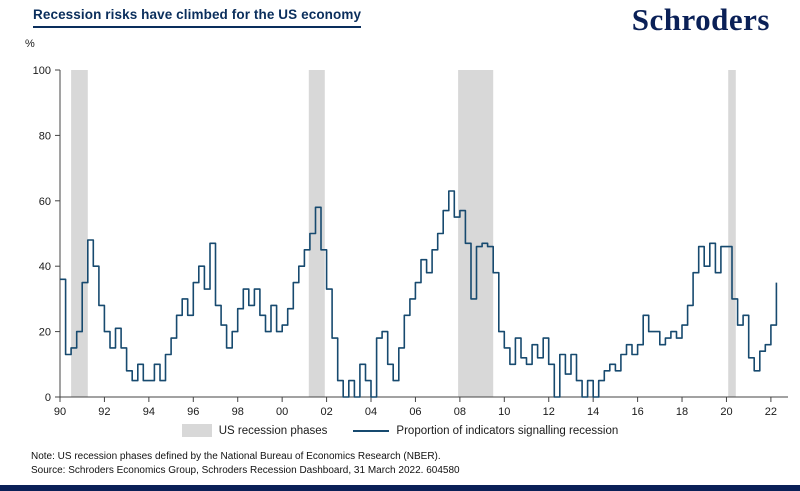 This screenshot has width=800, height=491. What do you see at coordinates (282, 412) in the screenshot?
I see `x-tick-label: 00` at bounding box center [282, 412].